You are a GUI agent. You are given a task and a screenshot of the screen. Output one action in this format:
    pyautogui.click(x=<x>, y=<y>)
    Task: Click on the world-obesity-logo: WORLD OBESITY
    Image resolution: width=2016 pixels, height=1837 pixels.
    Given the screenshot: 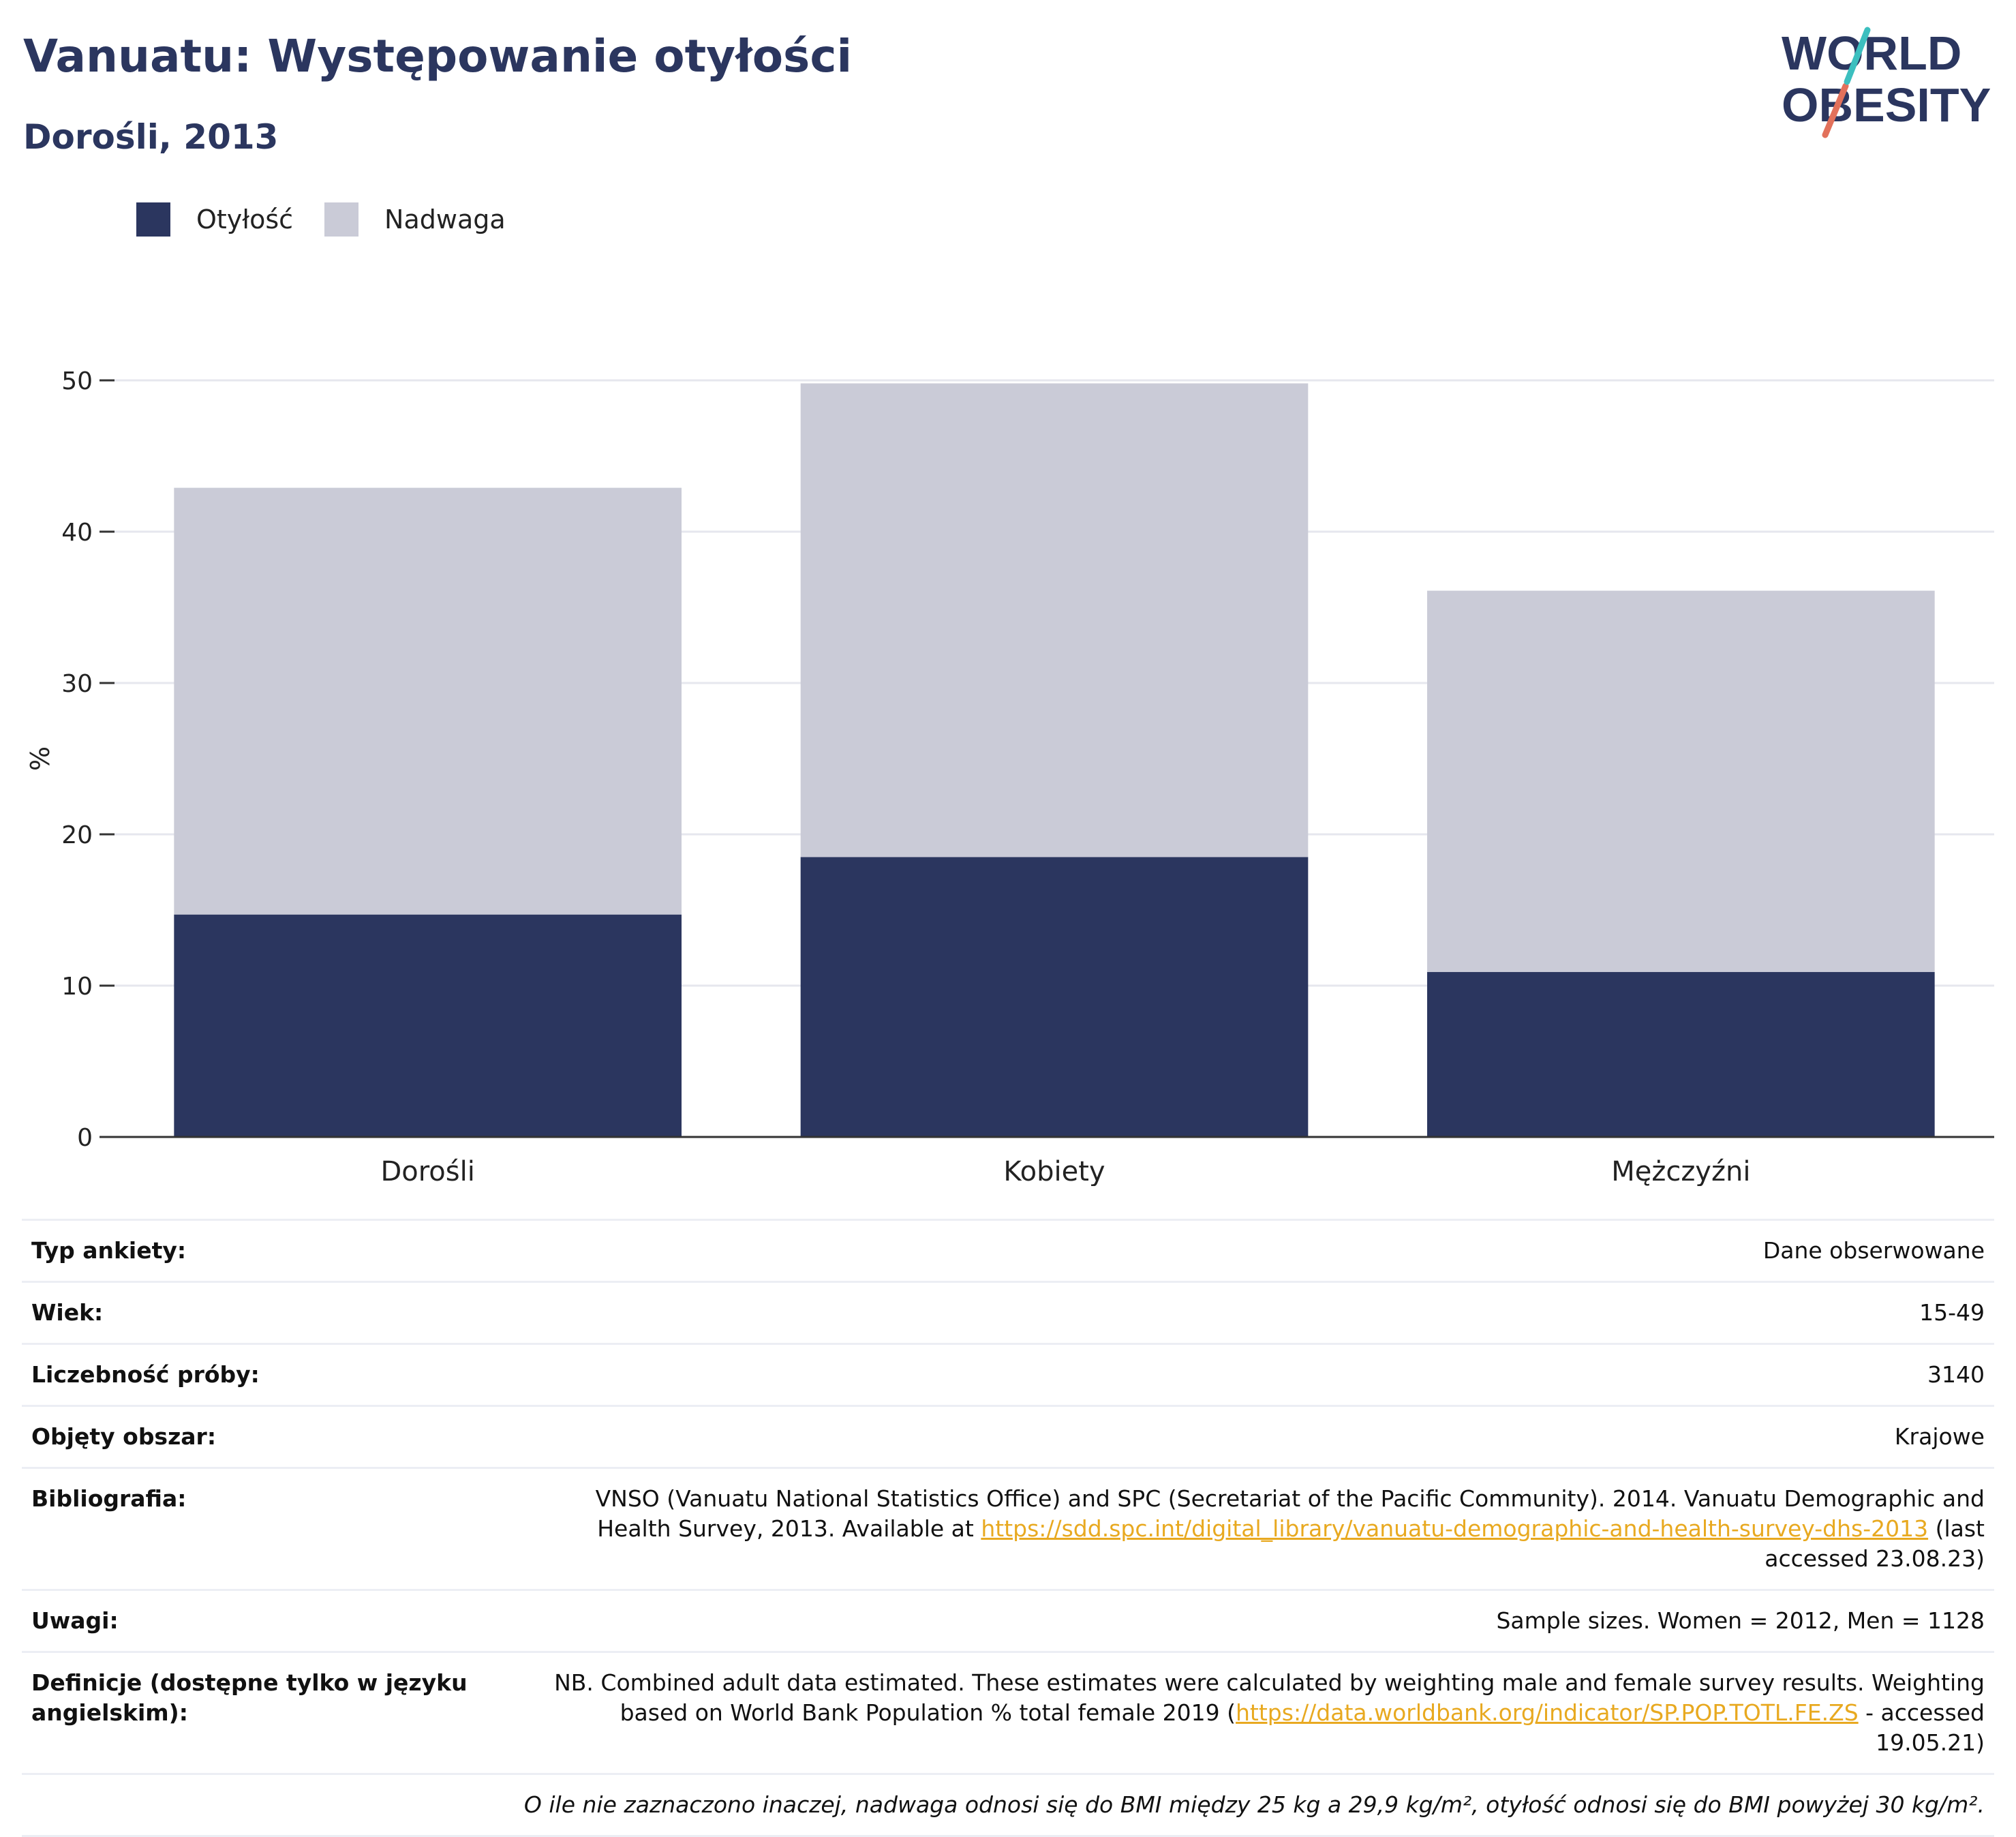 What is the action you would take?
    pyautogui.click(x=1886, y=82)
    